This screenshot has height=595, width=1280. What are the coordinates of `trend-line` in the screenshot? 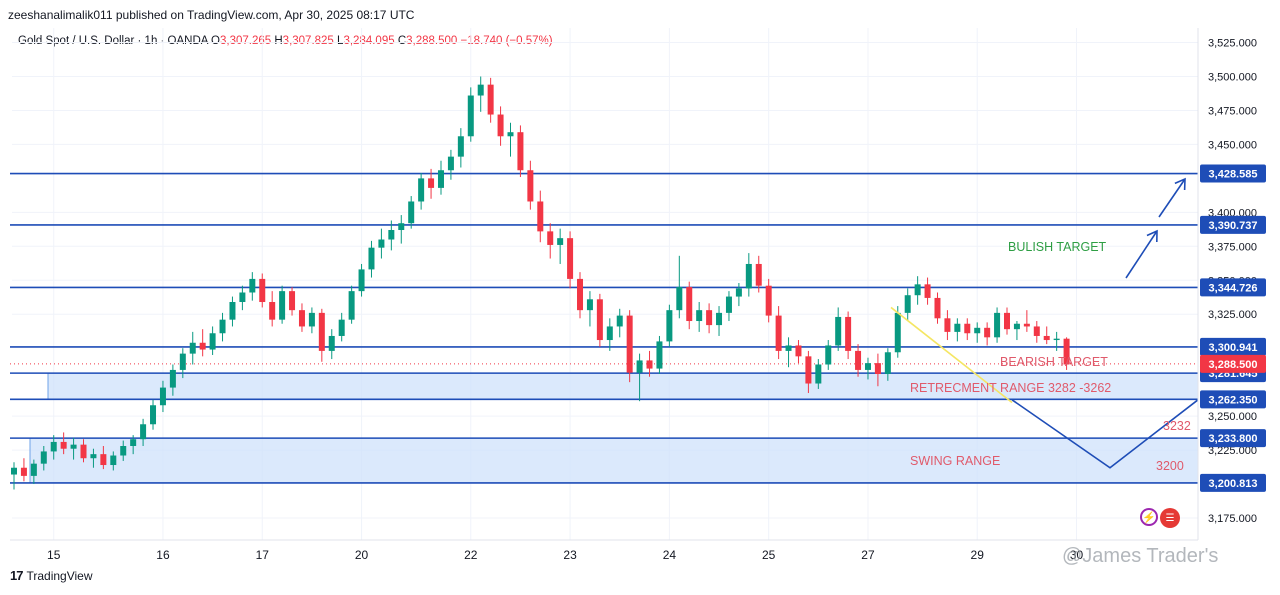 It's located at (951, 355).